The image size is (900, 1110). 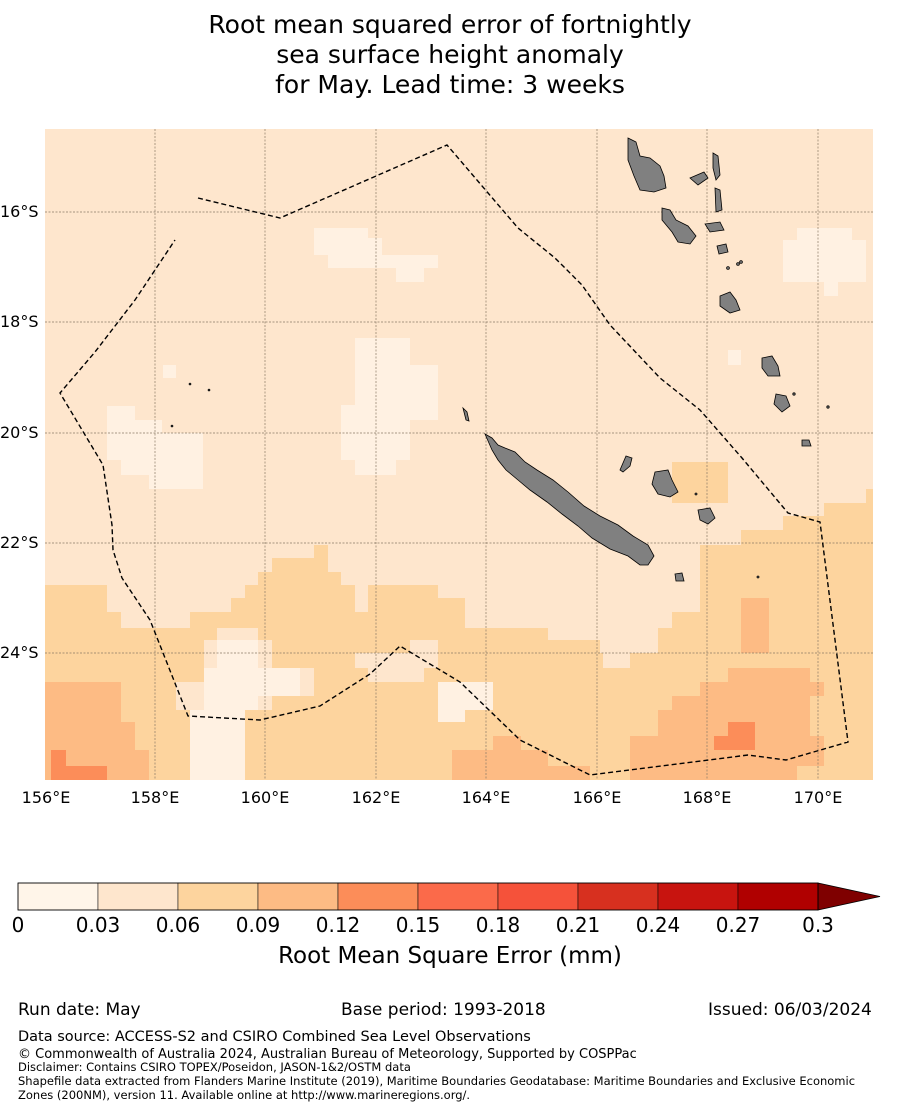 What do you see at coordinates (714, 227) in the screenshot?
I see `ambrym-island` at bounding box center [714, 227].